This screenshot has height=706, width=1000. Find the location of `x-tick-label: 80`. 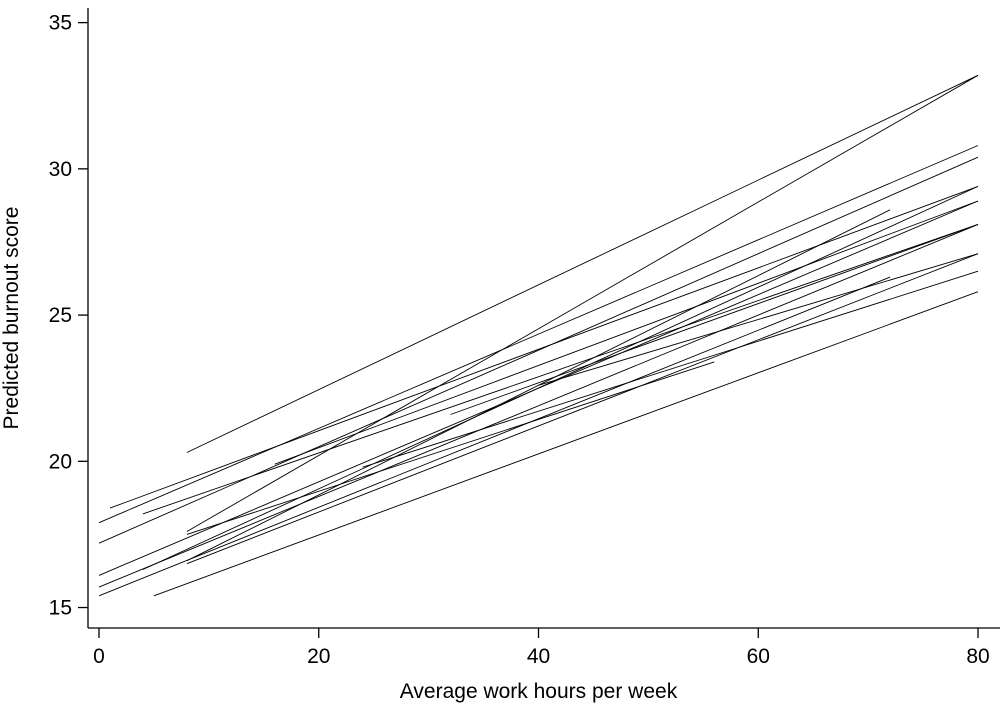

x-tick-label: 80 is located at coordinates (977, 656).